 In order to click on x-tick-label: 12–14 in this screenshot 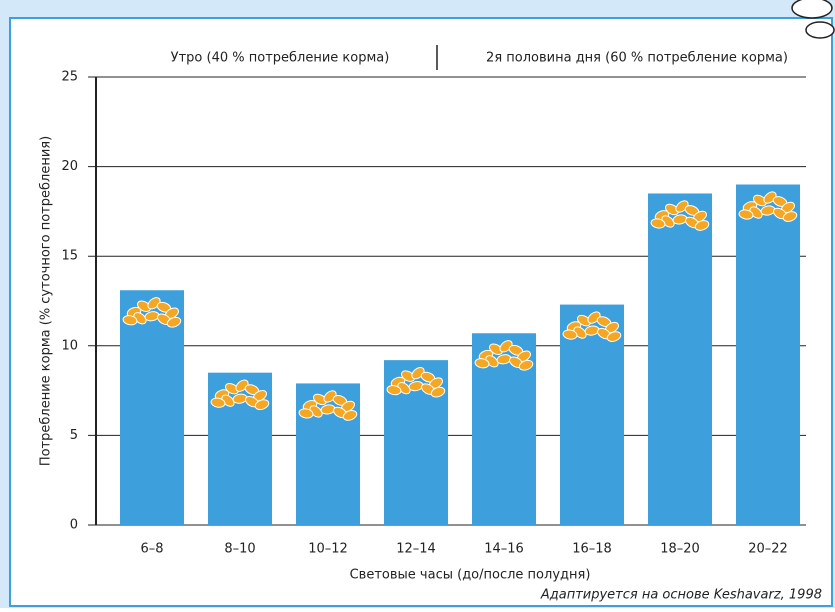, I will do `click(416, 549)`.